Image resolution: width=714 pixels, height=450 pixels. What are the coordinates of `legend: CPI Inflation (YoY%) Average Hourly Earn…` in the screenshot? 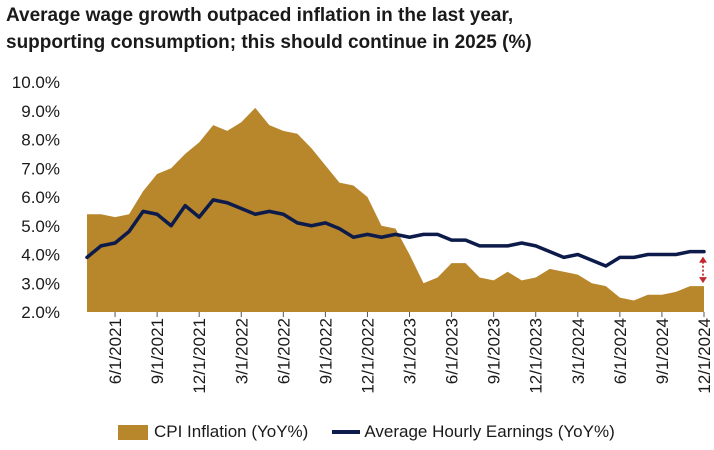 It's located at (366, 432).